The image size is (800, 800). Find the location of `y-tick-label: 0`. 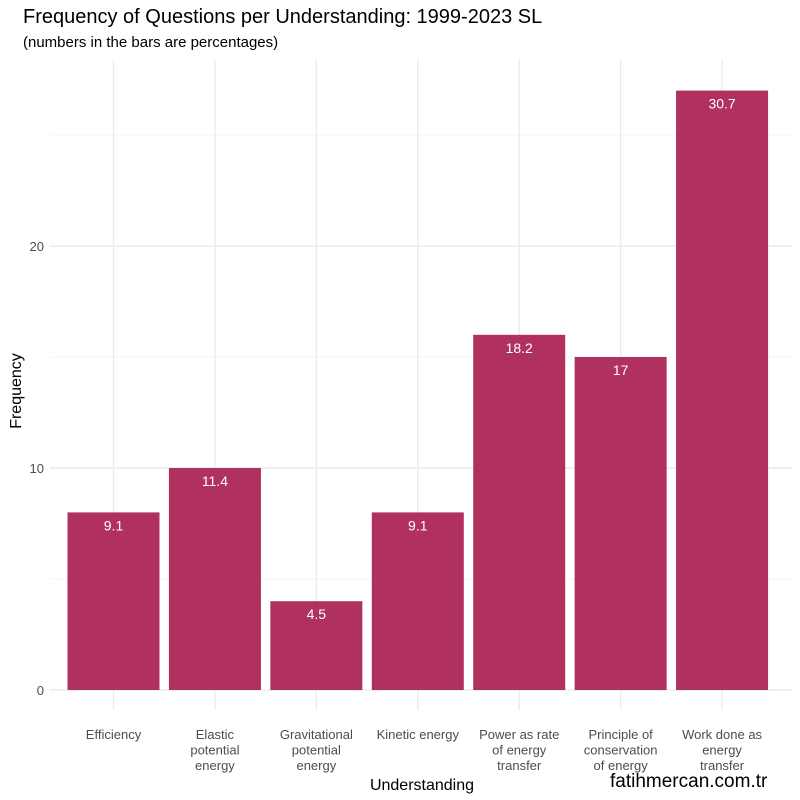

y-tick-label: 0 is located at coordinates (40, 690).